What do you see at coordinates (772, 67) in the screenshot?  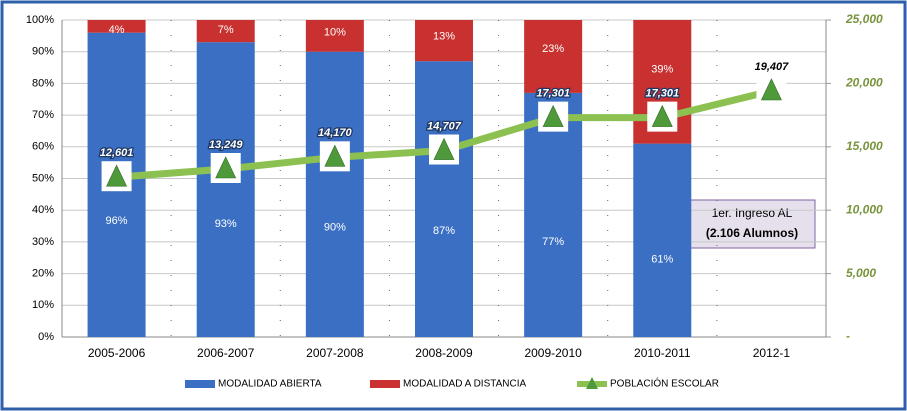 I see `line-label: 19,407` at bounding box center [772, 67].